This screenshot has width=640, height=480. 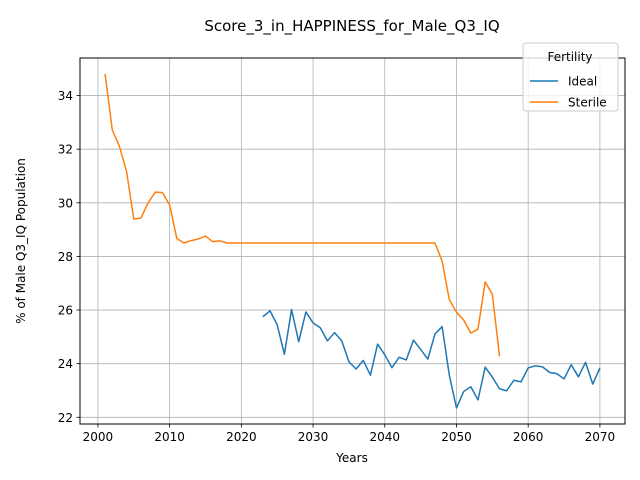 I want to click on series-line-ideal, so click(x=431, y=358).